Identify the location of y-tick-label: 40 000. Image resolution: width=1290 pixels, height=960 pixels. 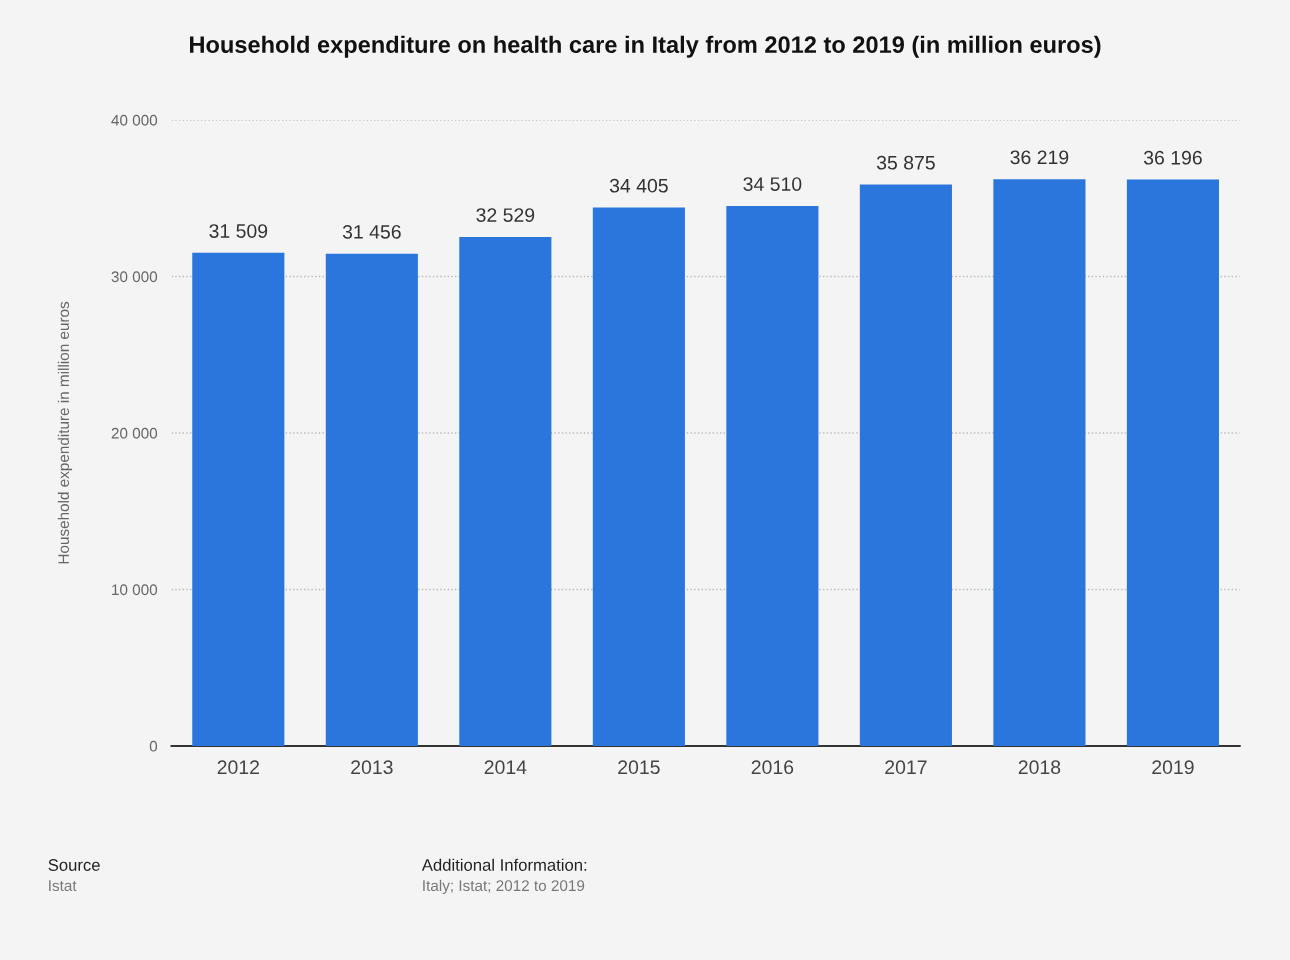
(134, 120).